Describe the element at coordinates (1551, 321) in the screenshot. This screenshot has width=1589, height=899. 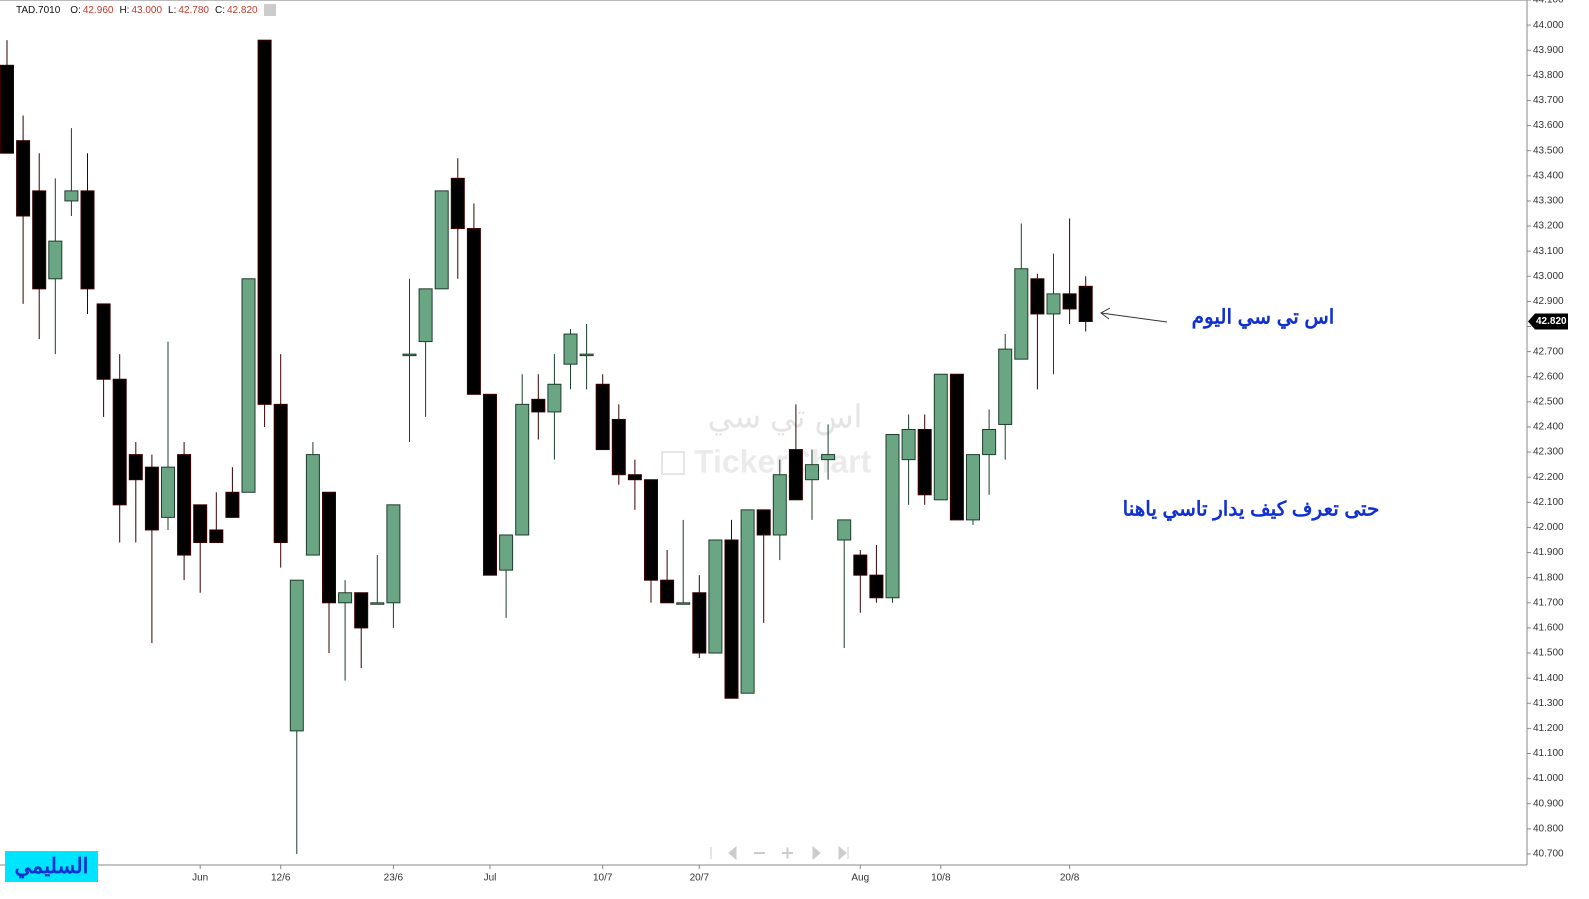
I see `last-price-label: 42.820` at that location.